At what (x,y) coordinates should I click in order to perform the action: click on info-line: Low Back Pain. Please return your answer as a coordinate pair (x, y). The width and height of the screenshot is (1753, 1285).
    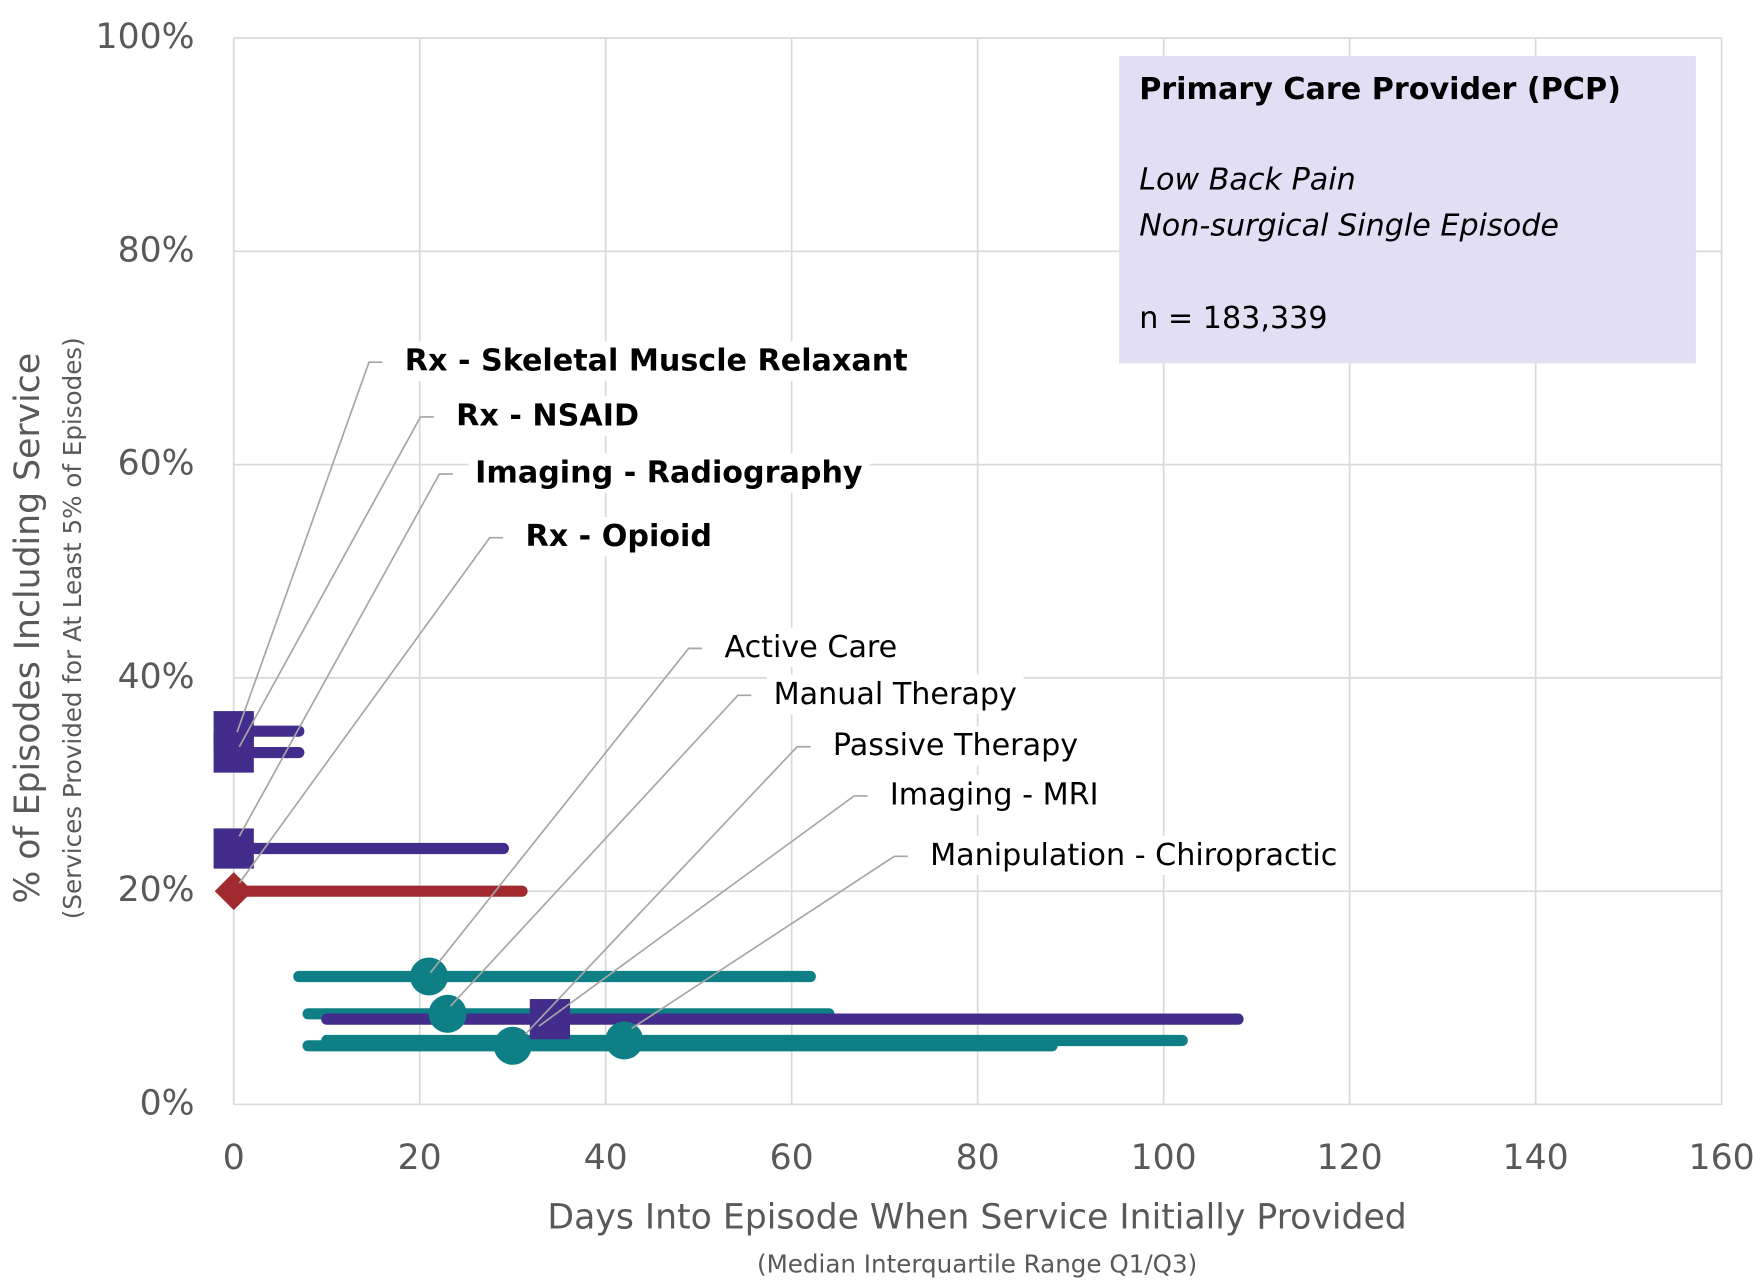
    Looking at the image, I should click on (1247, 180).